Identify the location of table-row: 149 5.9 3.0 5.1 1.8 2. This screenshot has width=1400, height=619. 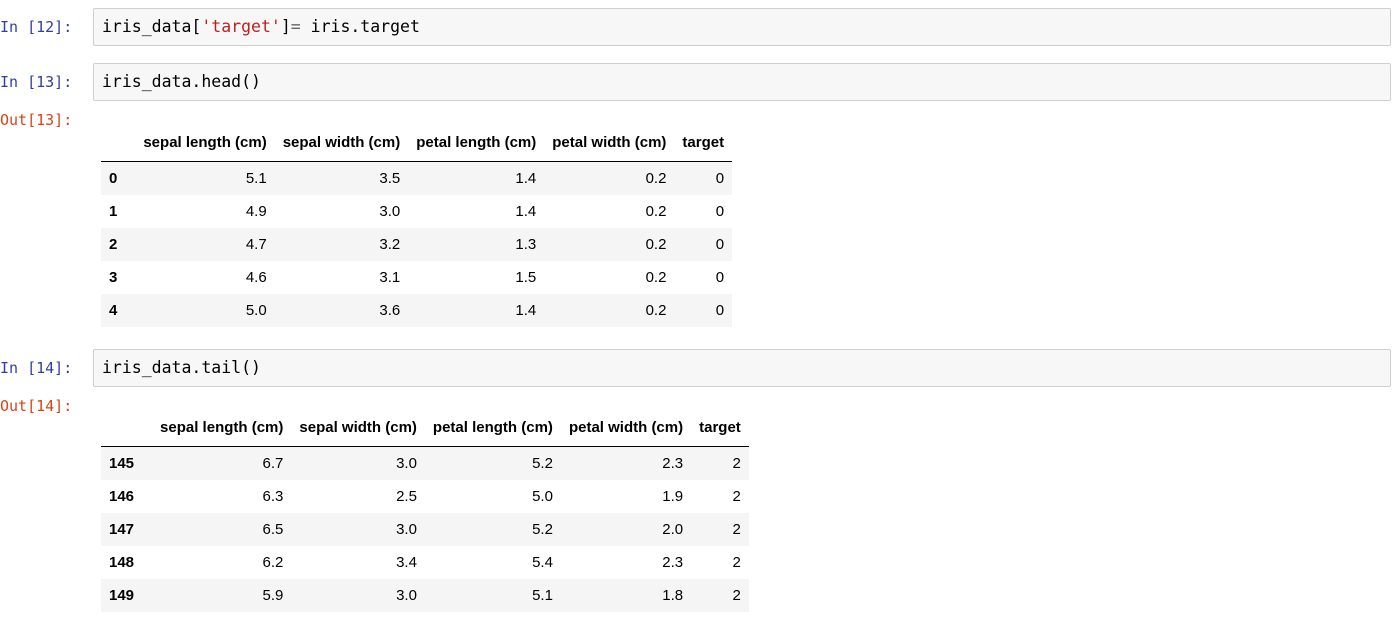
(425, 595).